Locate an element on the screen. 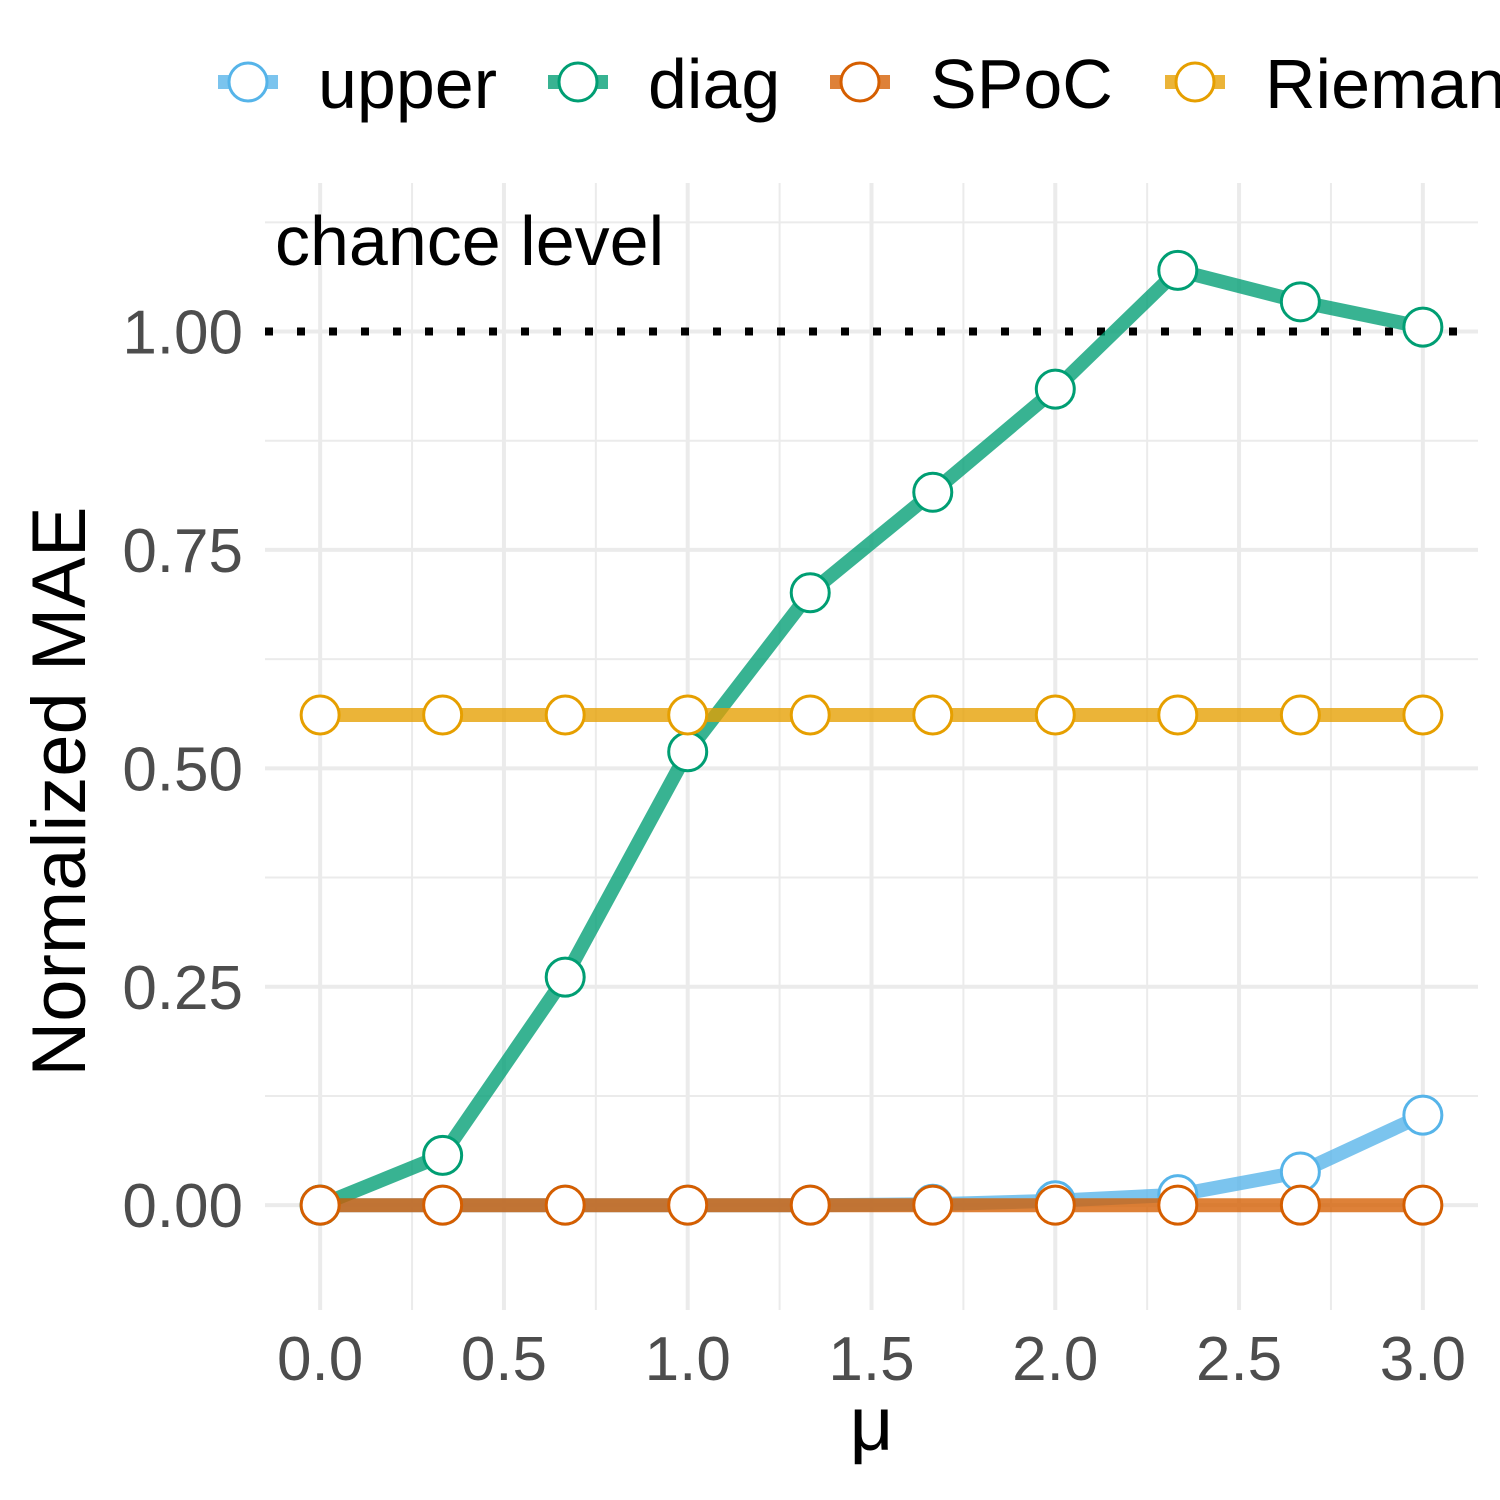 Image resolution: width=1500 pixels, height=1500 pixels. legend-item-upper: upper is located at coordinates (357, 84).